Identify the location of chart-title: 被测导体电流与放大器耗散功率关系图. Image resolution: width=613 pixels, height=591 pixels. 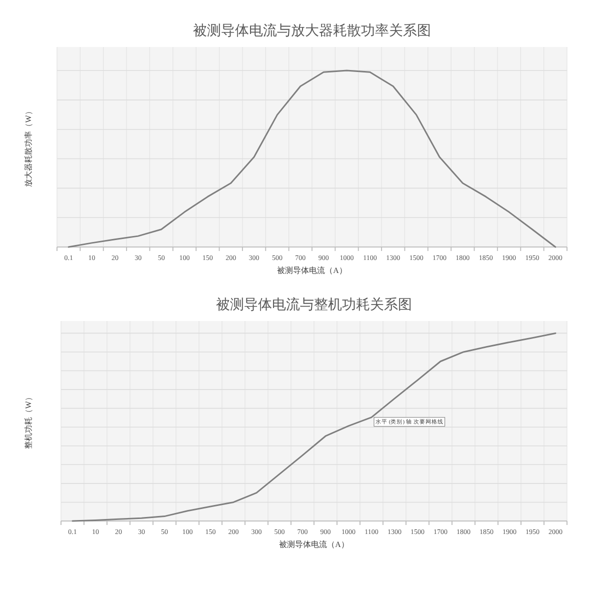
(312, 31).